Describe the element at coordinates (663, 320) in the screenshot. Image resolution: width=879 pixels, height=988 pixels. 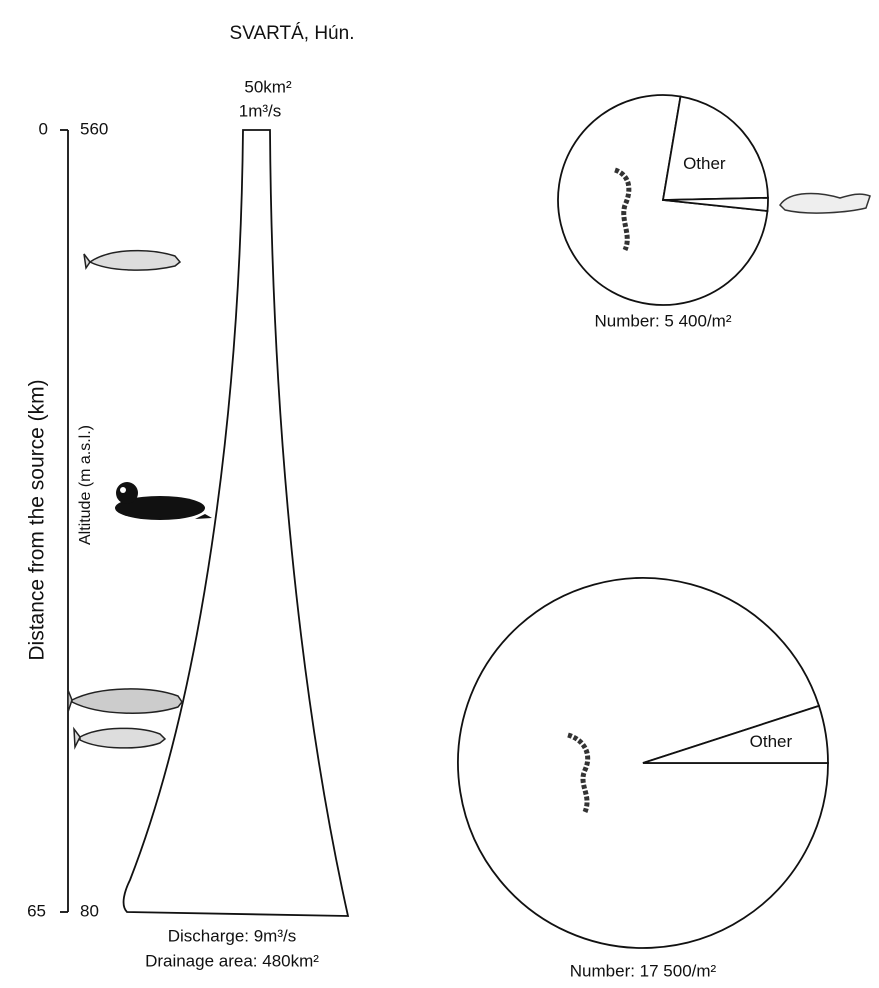
I see `pie-subtitle: Number: 5 400/m²` at that location.